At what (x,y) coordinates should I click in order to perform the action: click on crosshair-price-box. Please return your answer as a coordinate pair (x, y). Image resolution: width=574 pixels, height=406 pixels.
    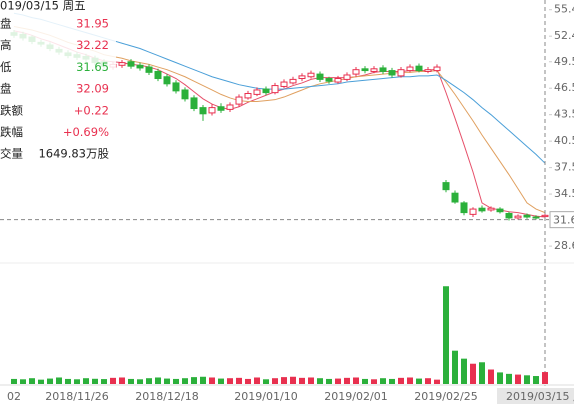
    Looking at the image, I should click on (561, 220).